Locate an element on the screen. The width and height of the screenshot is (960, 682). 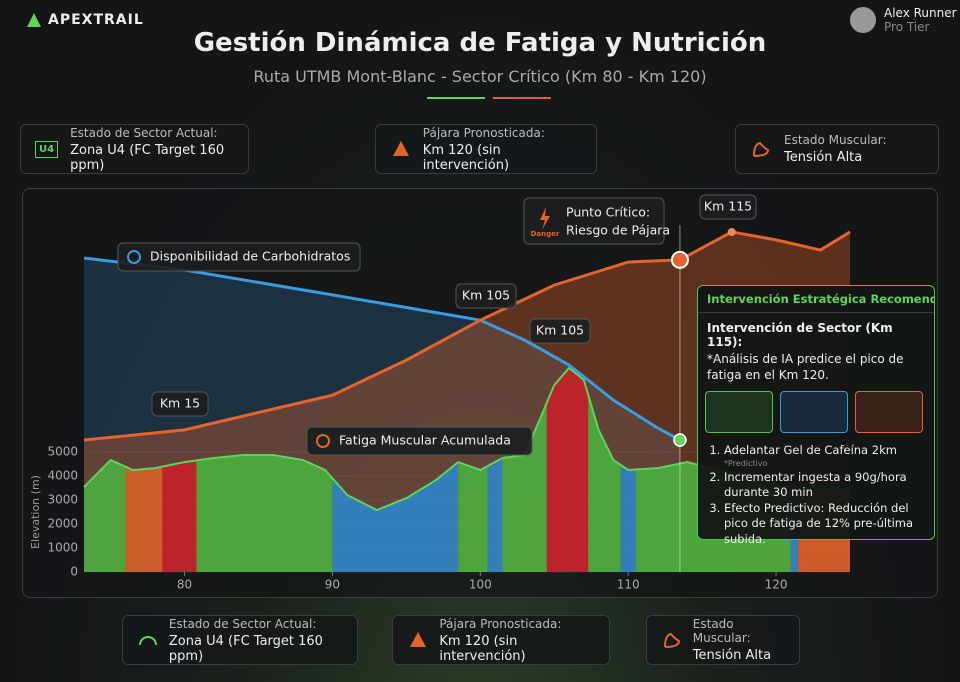
x-tick-label: 80 is located at coordinates (184, 585).